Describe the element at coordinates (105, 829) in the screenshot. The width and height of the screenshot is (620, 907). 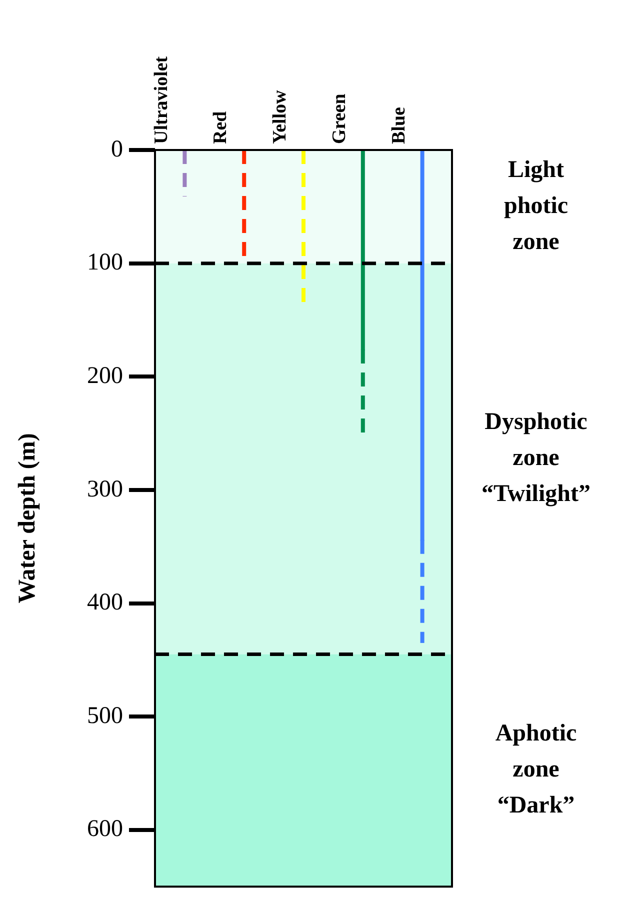
I see `y-tick-label: 600` at that location.